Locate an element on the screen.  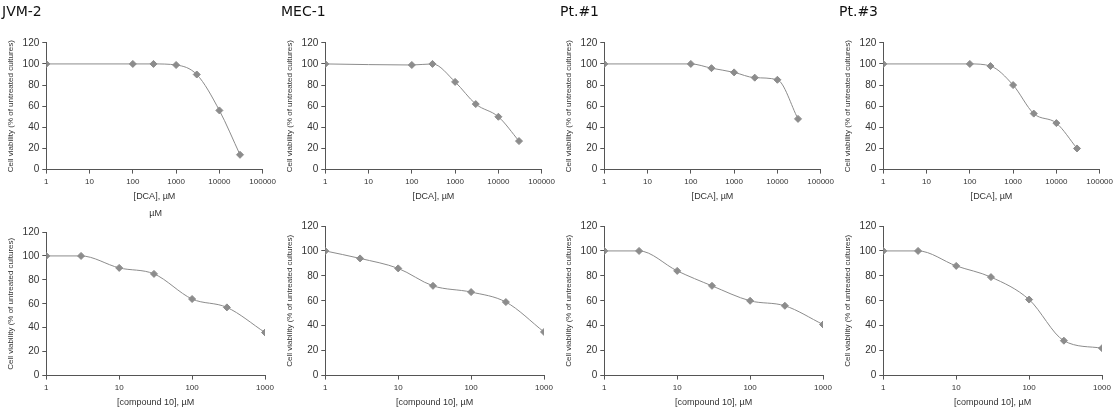
chart-title: MEC-1 is located at coordinates (303, 11).